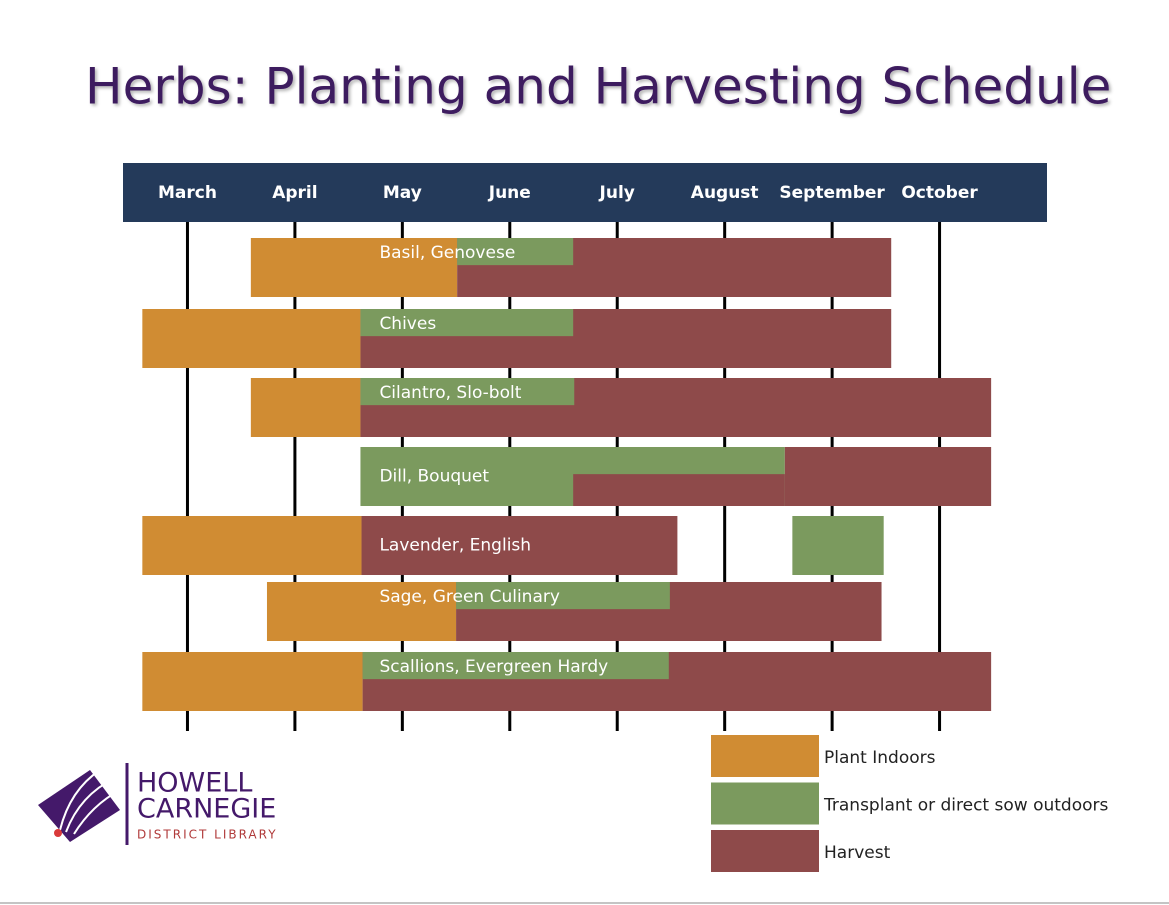 This screenshot has width=1169, height=905. Describe the element at coordinates (187, 193) in the screenshot. I see `x-tick-label: March` at that location.